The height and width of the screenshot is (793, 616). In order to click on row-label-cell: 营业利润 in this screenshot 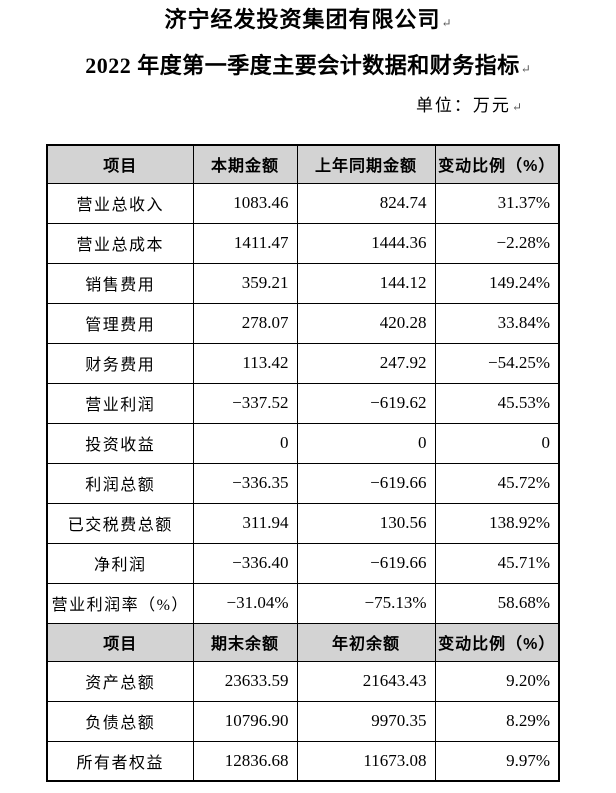, I will do `click(120, 403)`.